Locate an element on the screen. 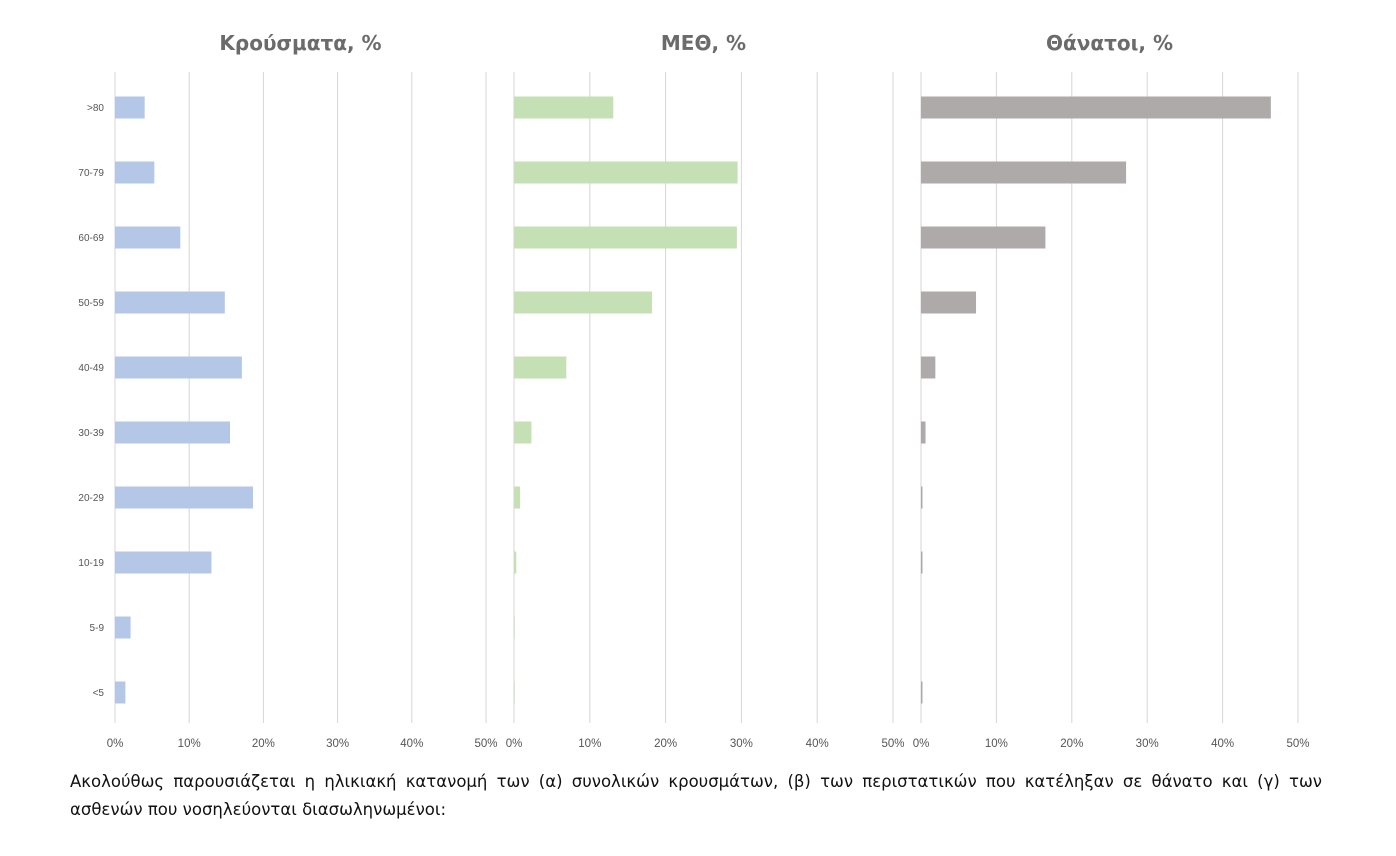 The image size is (1396, 856). category-label: <5 is located at coordinates (99, 693).